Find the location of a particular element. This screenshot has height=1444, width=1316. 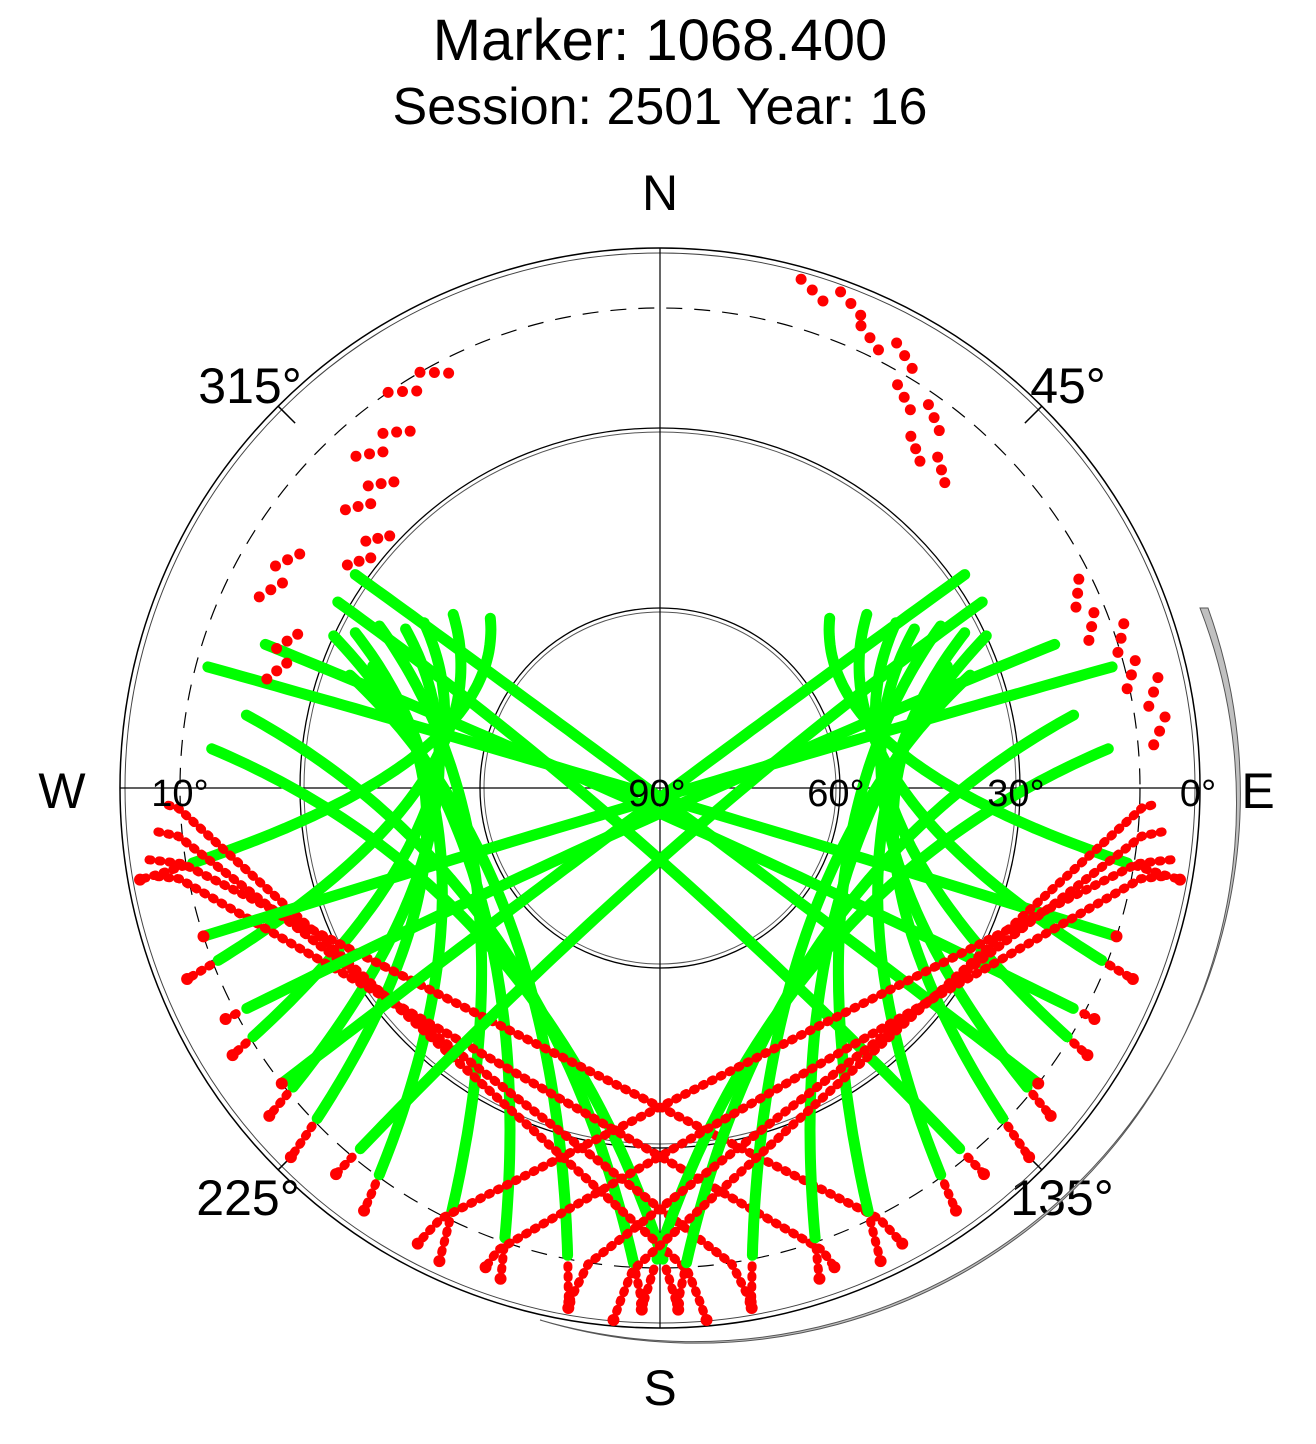

compass-west-label: W is located at coordinates (62, 791).